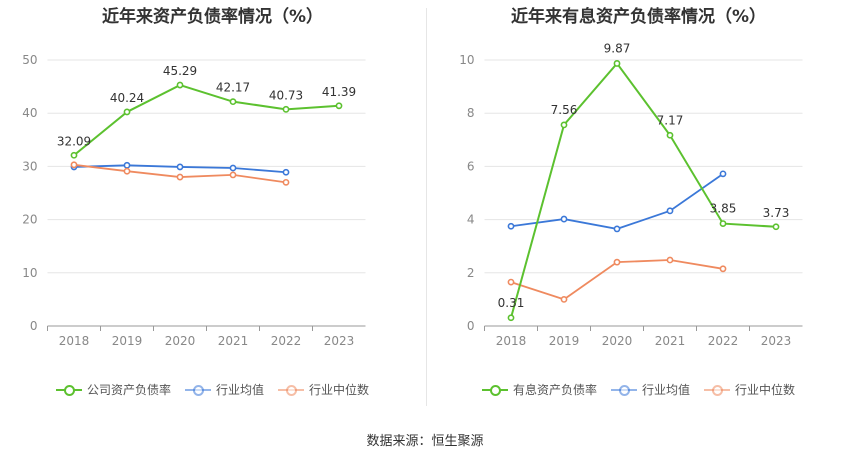 The image size is (850, 458). What do you see at coordinates (29, 60) in the screenshot?
I see `y-tick-label: 50` at bounding box center [29, 60].